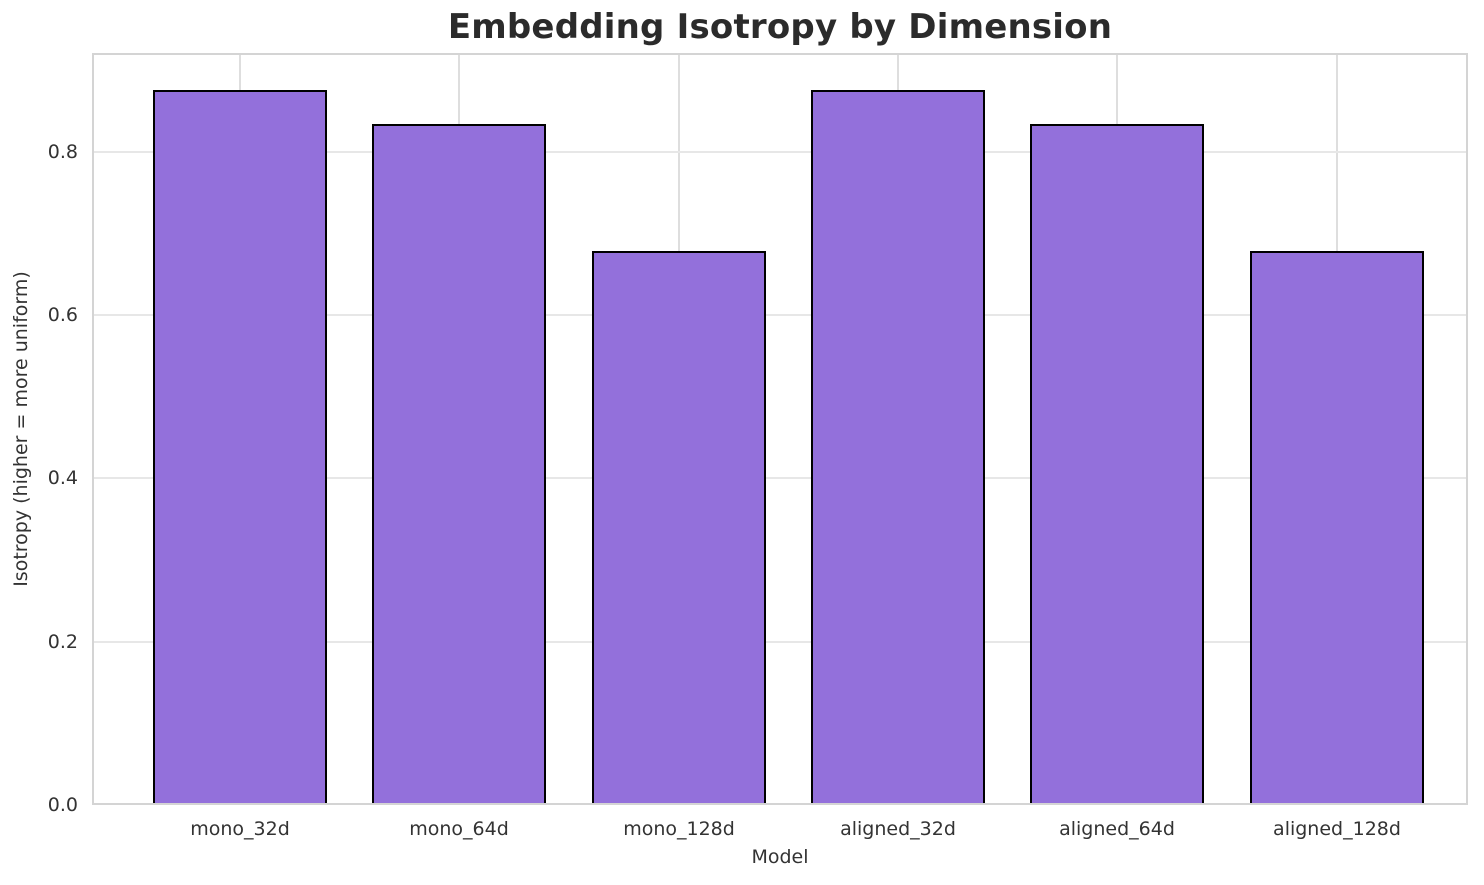 The height and width of the screenshot is (885, 1484). What do you see at coordinates (240, 829) in the screenshot?
I see `x-tick-label: mono_32d` at bounding box center [240, 829].